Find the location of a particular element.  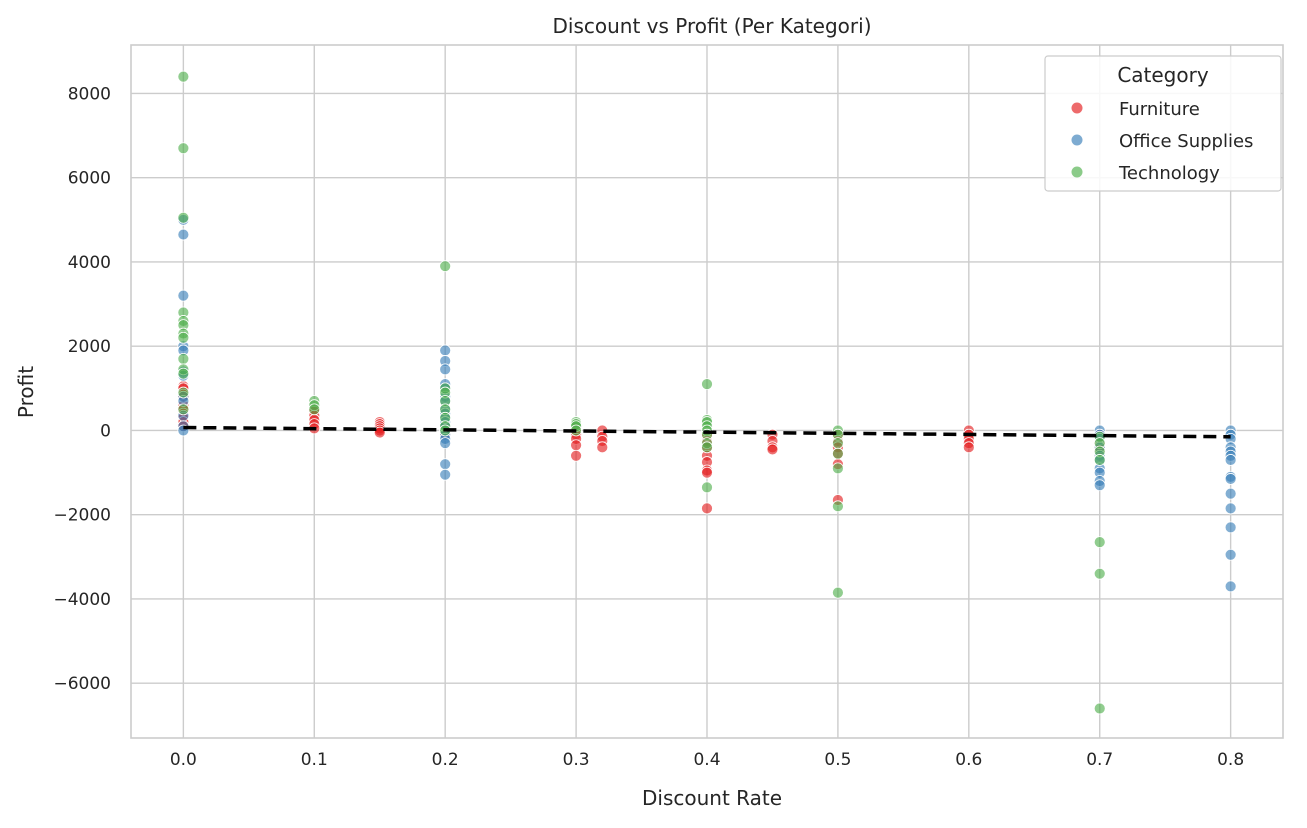

chart-title: Discount vs Profit (Per Kategori) is located at coordinates (711, 26).